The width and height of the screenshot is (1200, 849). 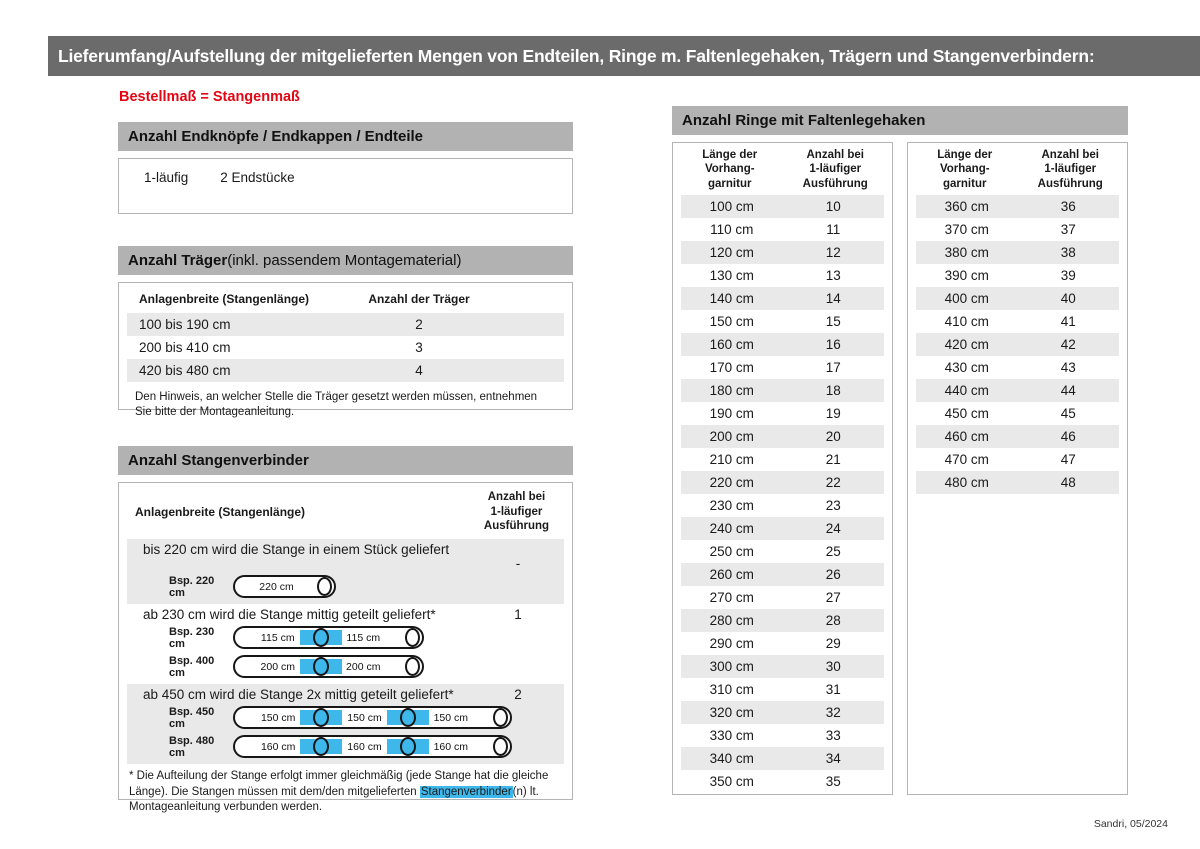 What do you see at coordinates (419, 299) in the screenshot?
I see `column-anzahl-traeger: Anzahl der Träger` at bounding box center [419, 299].